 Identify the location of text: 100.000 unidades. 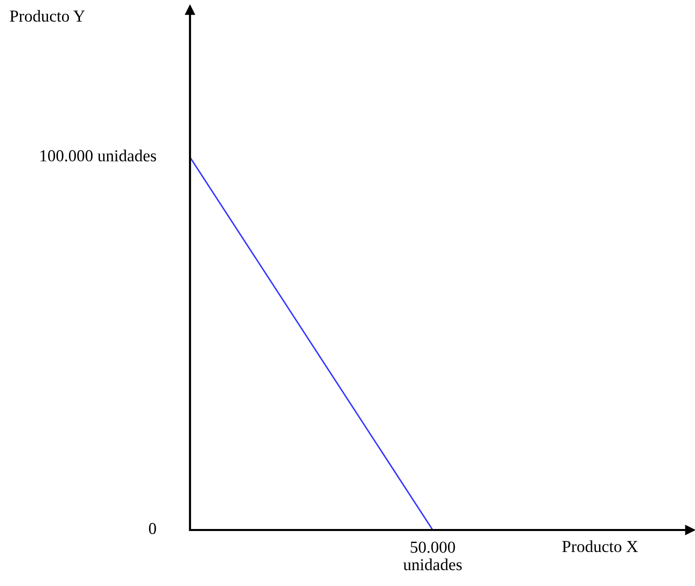
(98, 156).